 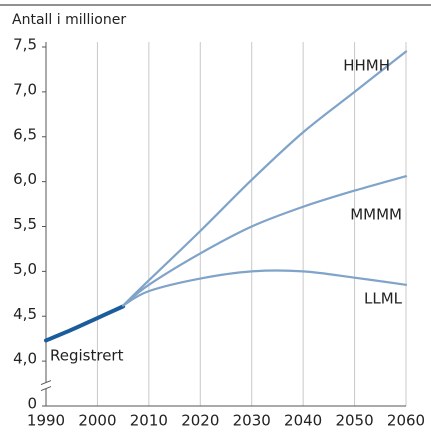 I want to click on y-tick-label: 7,5, so click(x=25, y=45).